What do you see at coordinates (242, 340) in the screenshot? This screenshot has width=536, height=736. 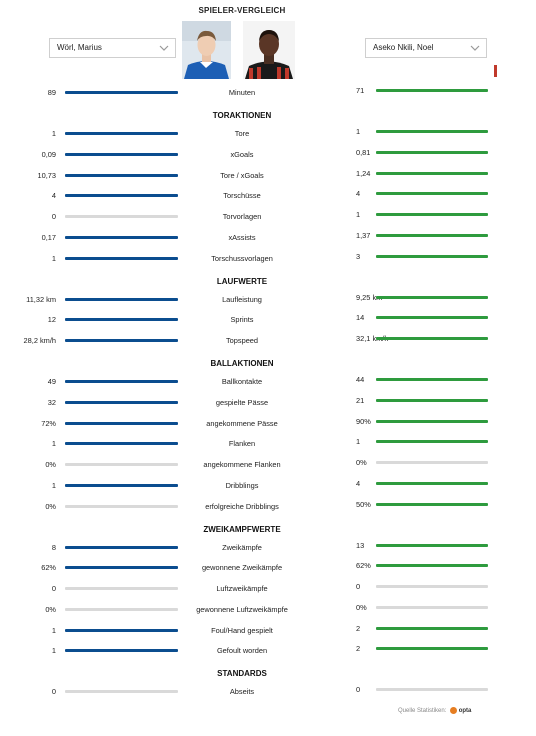 I see `stat-label: Topspeed` at bounding box center [242, 340].